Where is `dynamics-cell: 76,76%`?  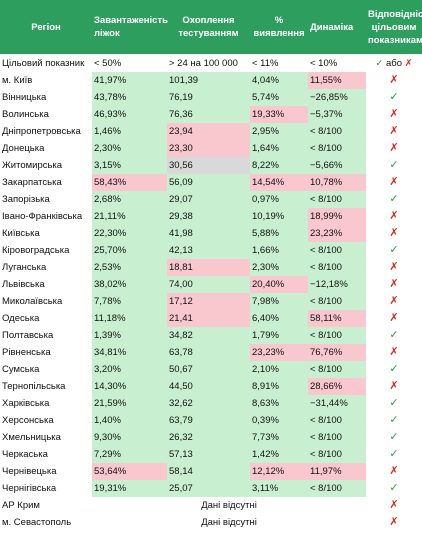 dynamics-cell: 76,76% is located at coordinates (337, 352).